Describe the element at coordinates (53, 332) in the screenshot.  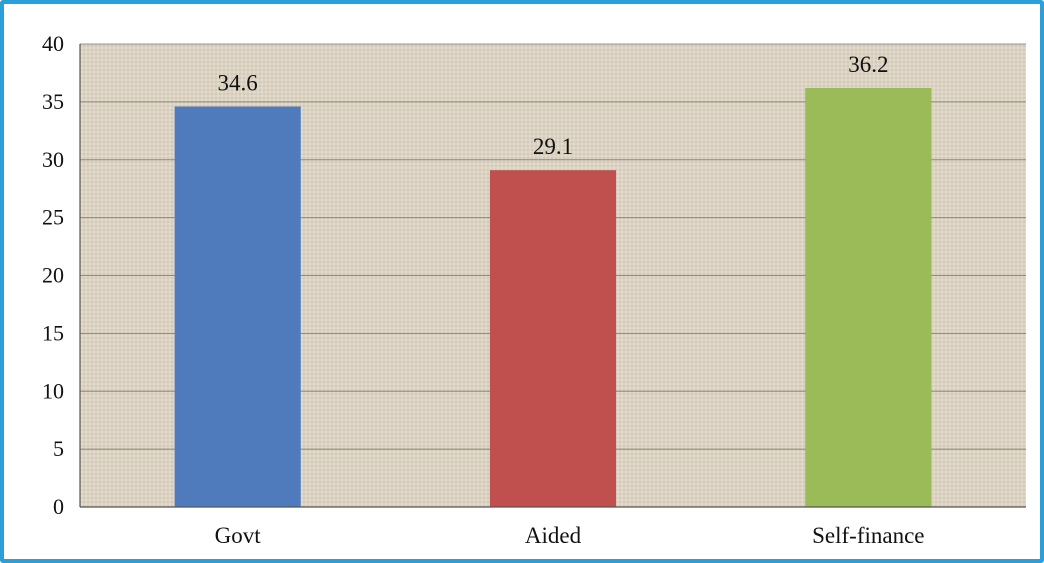
I see `y-tick-label: 15` at that location.